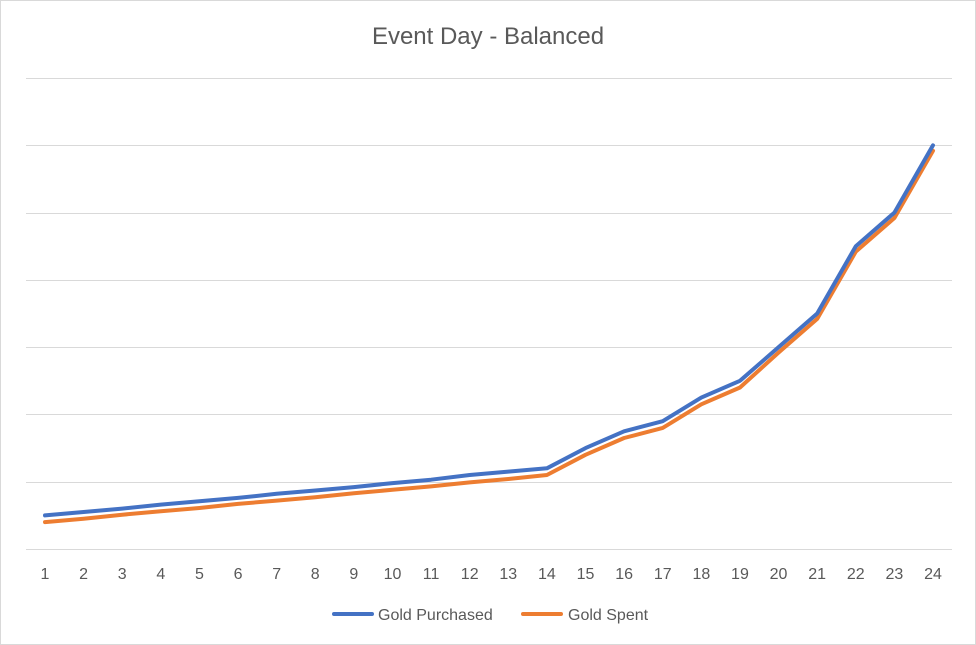  I want to click on x-tick-label: 8, so click(315, 574).